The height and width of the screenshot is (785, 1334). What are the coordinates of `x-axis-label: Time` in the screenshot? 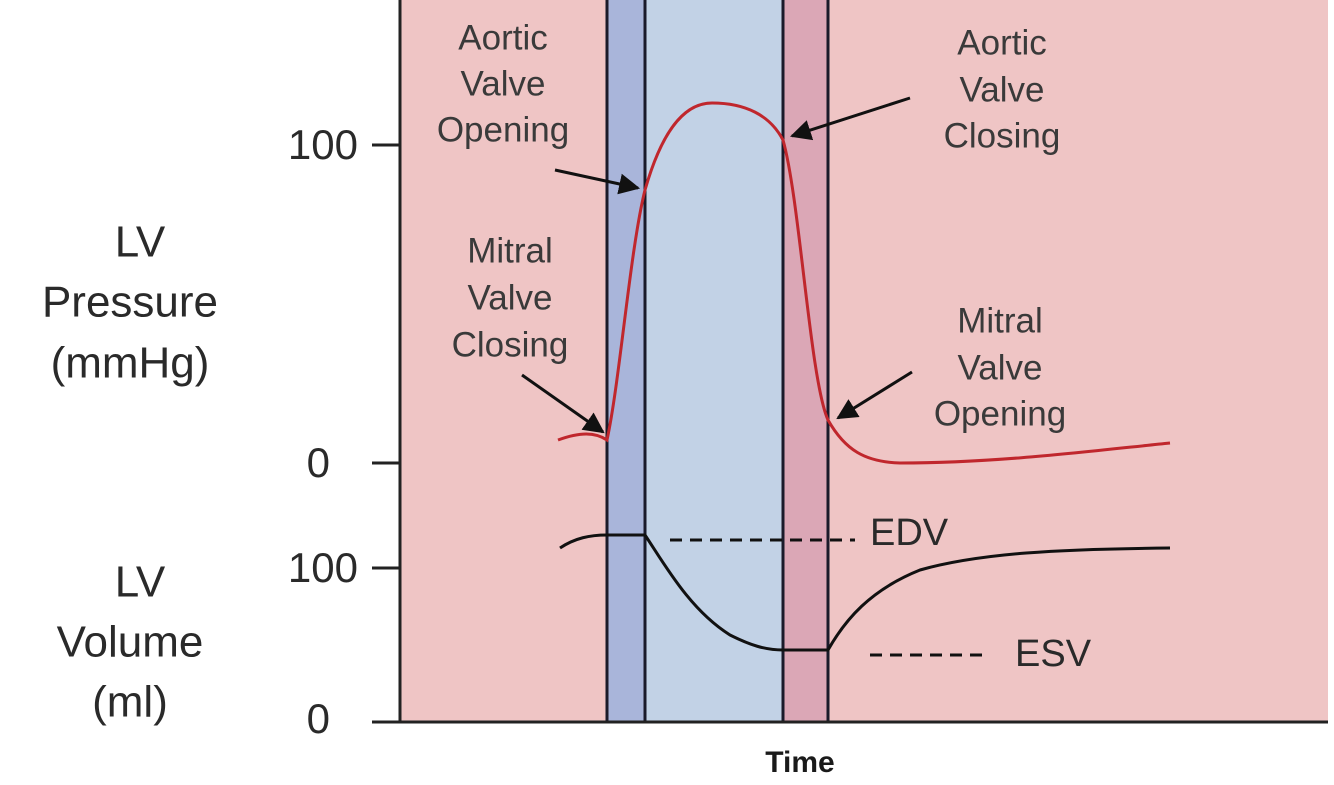 It's located at (799, 762).